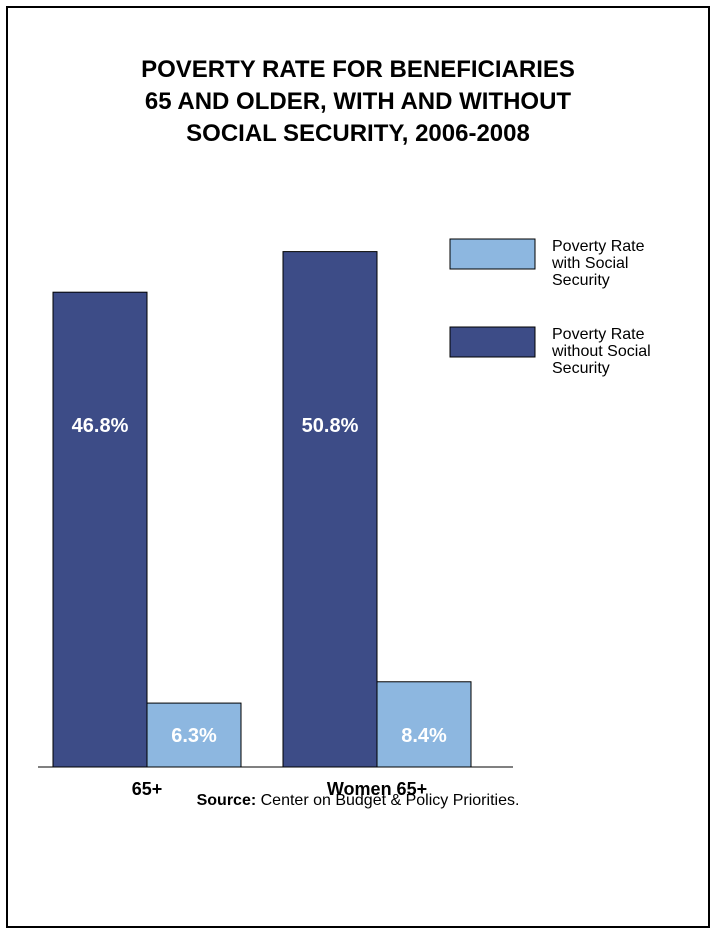  I want to click on chart-title-line-2: 65 AND OLDER, WITH AND WITHOUT, so click(358, 101).